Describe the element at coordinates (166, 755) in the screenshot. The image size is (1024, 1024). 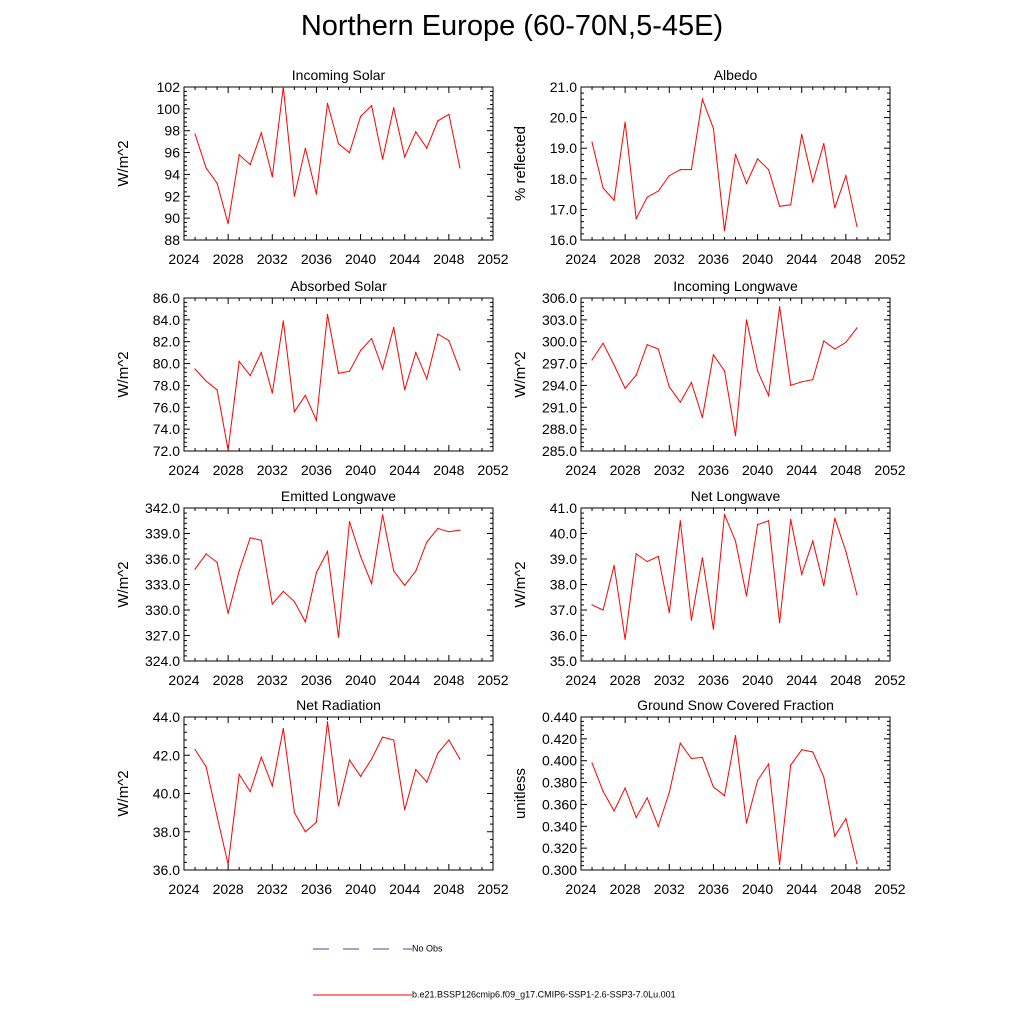
I see `y-tick-label: 42.0` at that location.